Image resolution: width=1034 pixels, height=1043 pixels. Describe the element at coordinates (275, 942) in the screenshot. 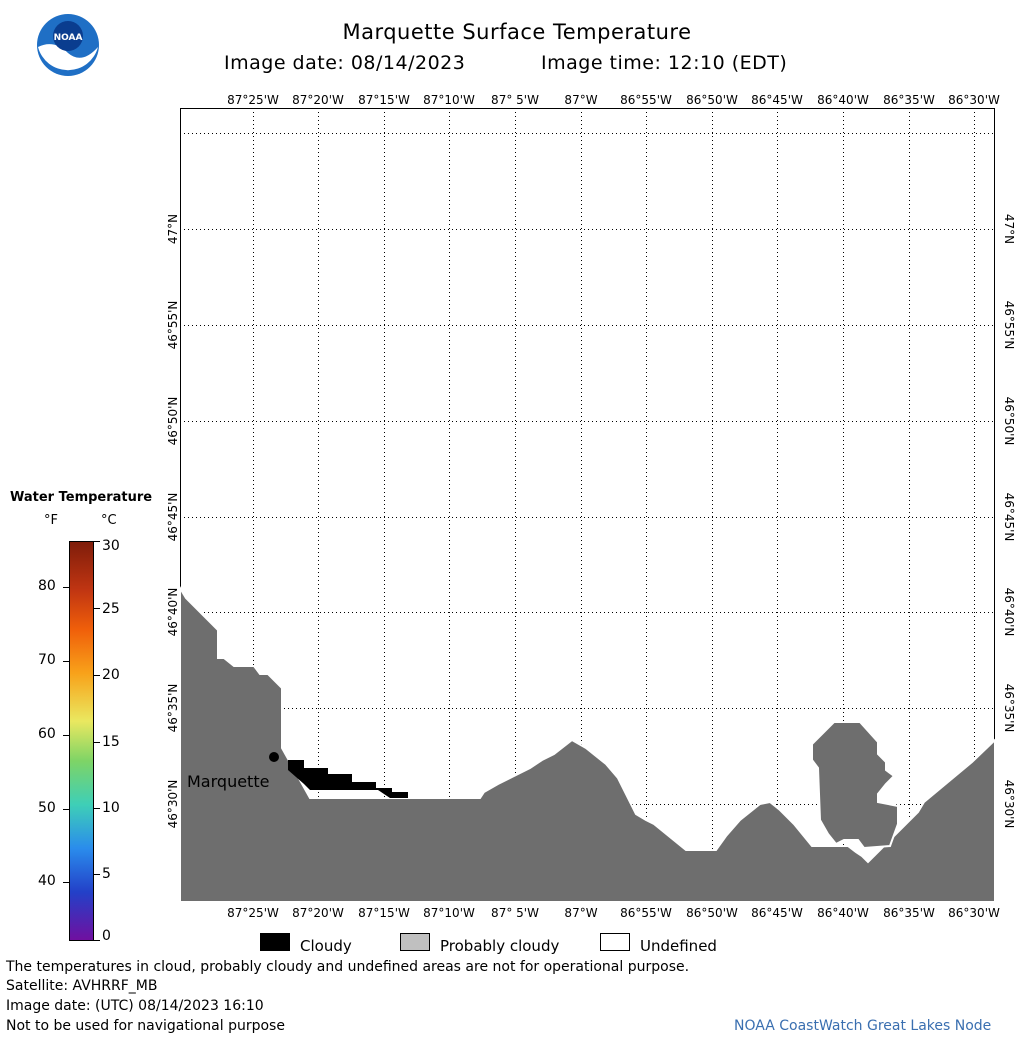

I see `cloudy-swatch` at that location.